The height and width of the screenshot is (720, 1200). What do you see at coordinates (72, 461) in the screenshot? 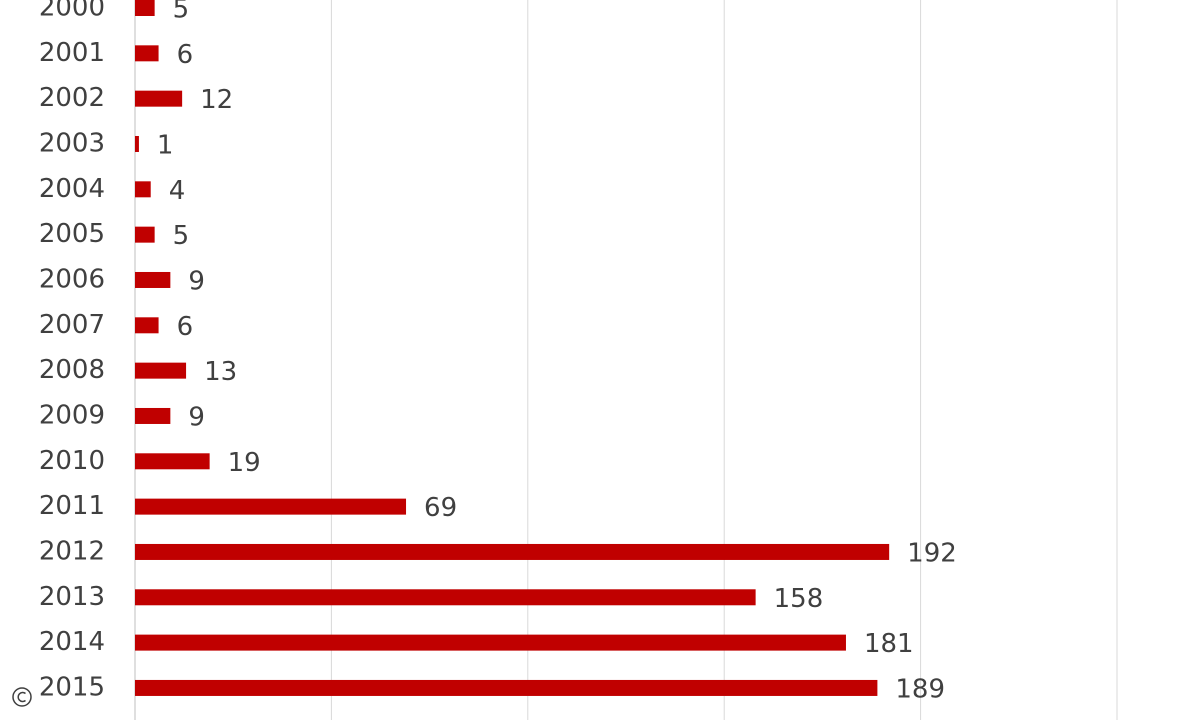
I see `y-tick-label: 2010` at bounding box center [72, 461].